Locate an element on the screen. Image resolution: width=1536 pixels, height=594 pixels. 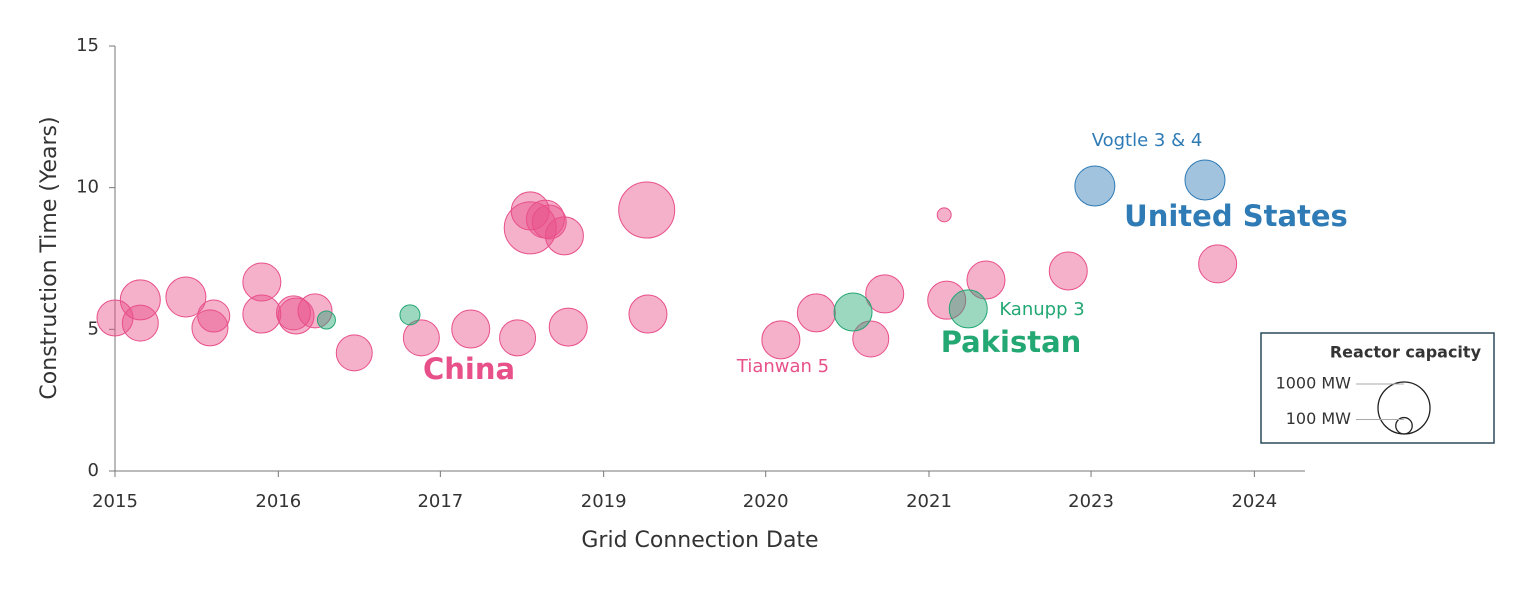
y-axis-title: Construction Time (Years) is located at coordinates (49, 257).